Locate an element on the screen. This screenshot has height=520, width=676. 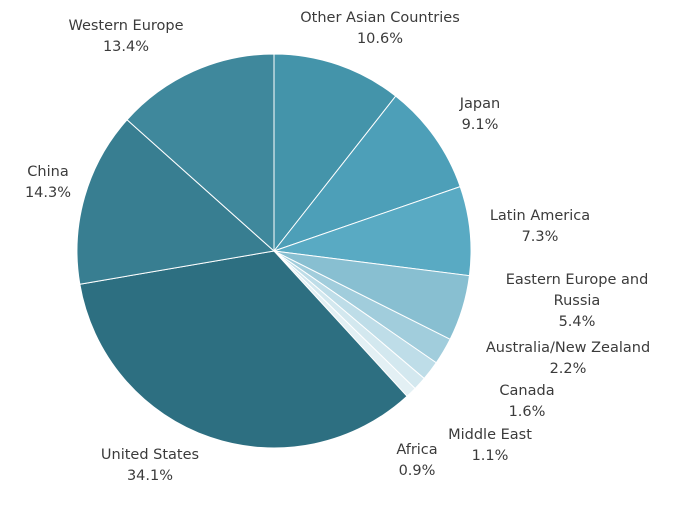
pie-slice-japan is located at coordinates (366, 174).